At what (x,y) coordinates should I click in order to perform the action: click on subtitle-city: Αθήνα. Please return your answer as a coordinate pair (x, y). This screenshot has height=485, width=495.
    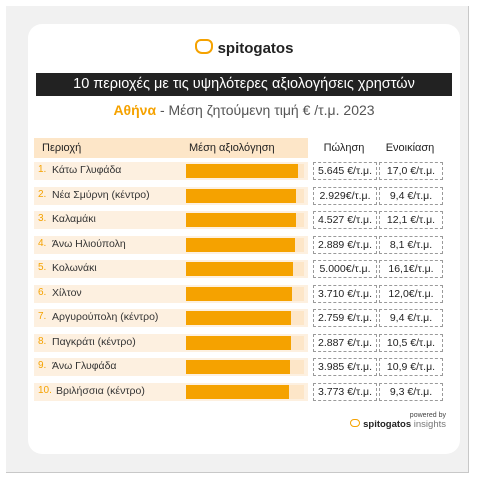
    Looking at the image, I should click on (135, 110).